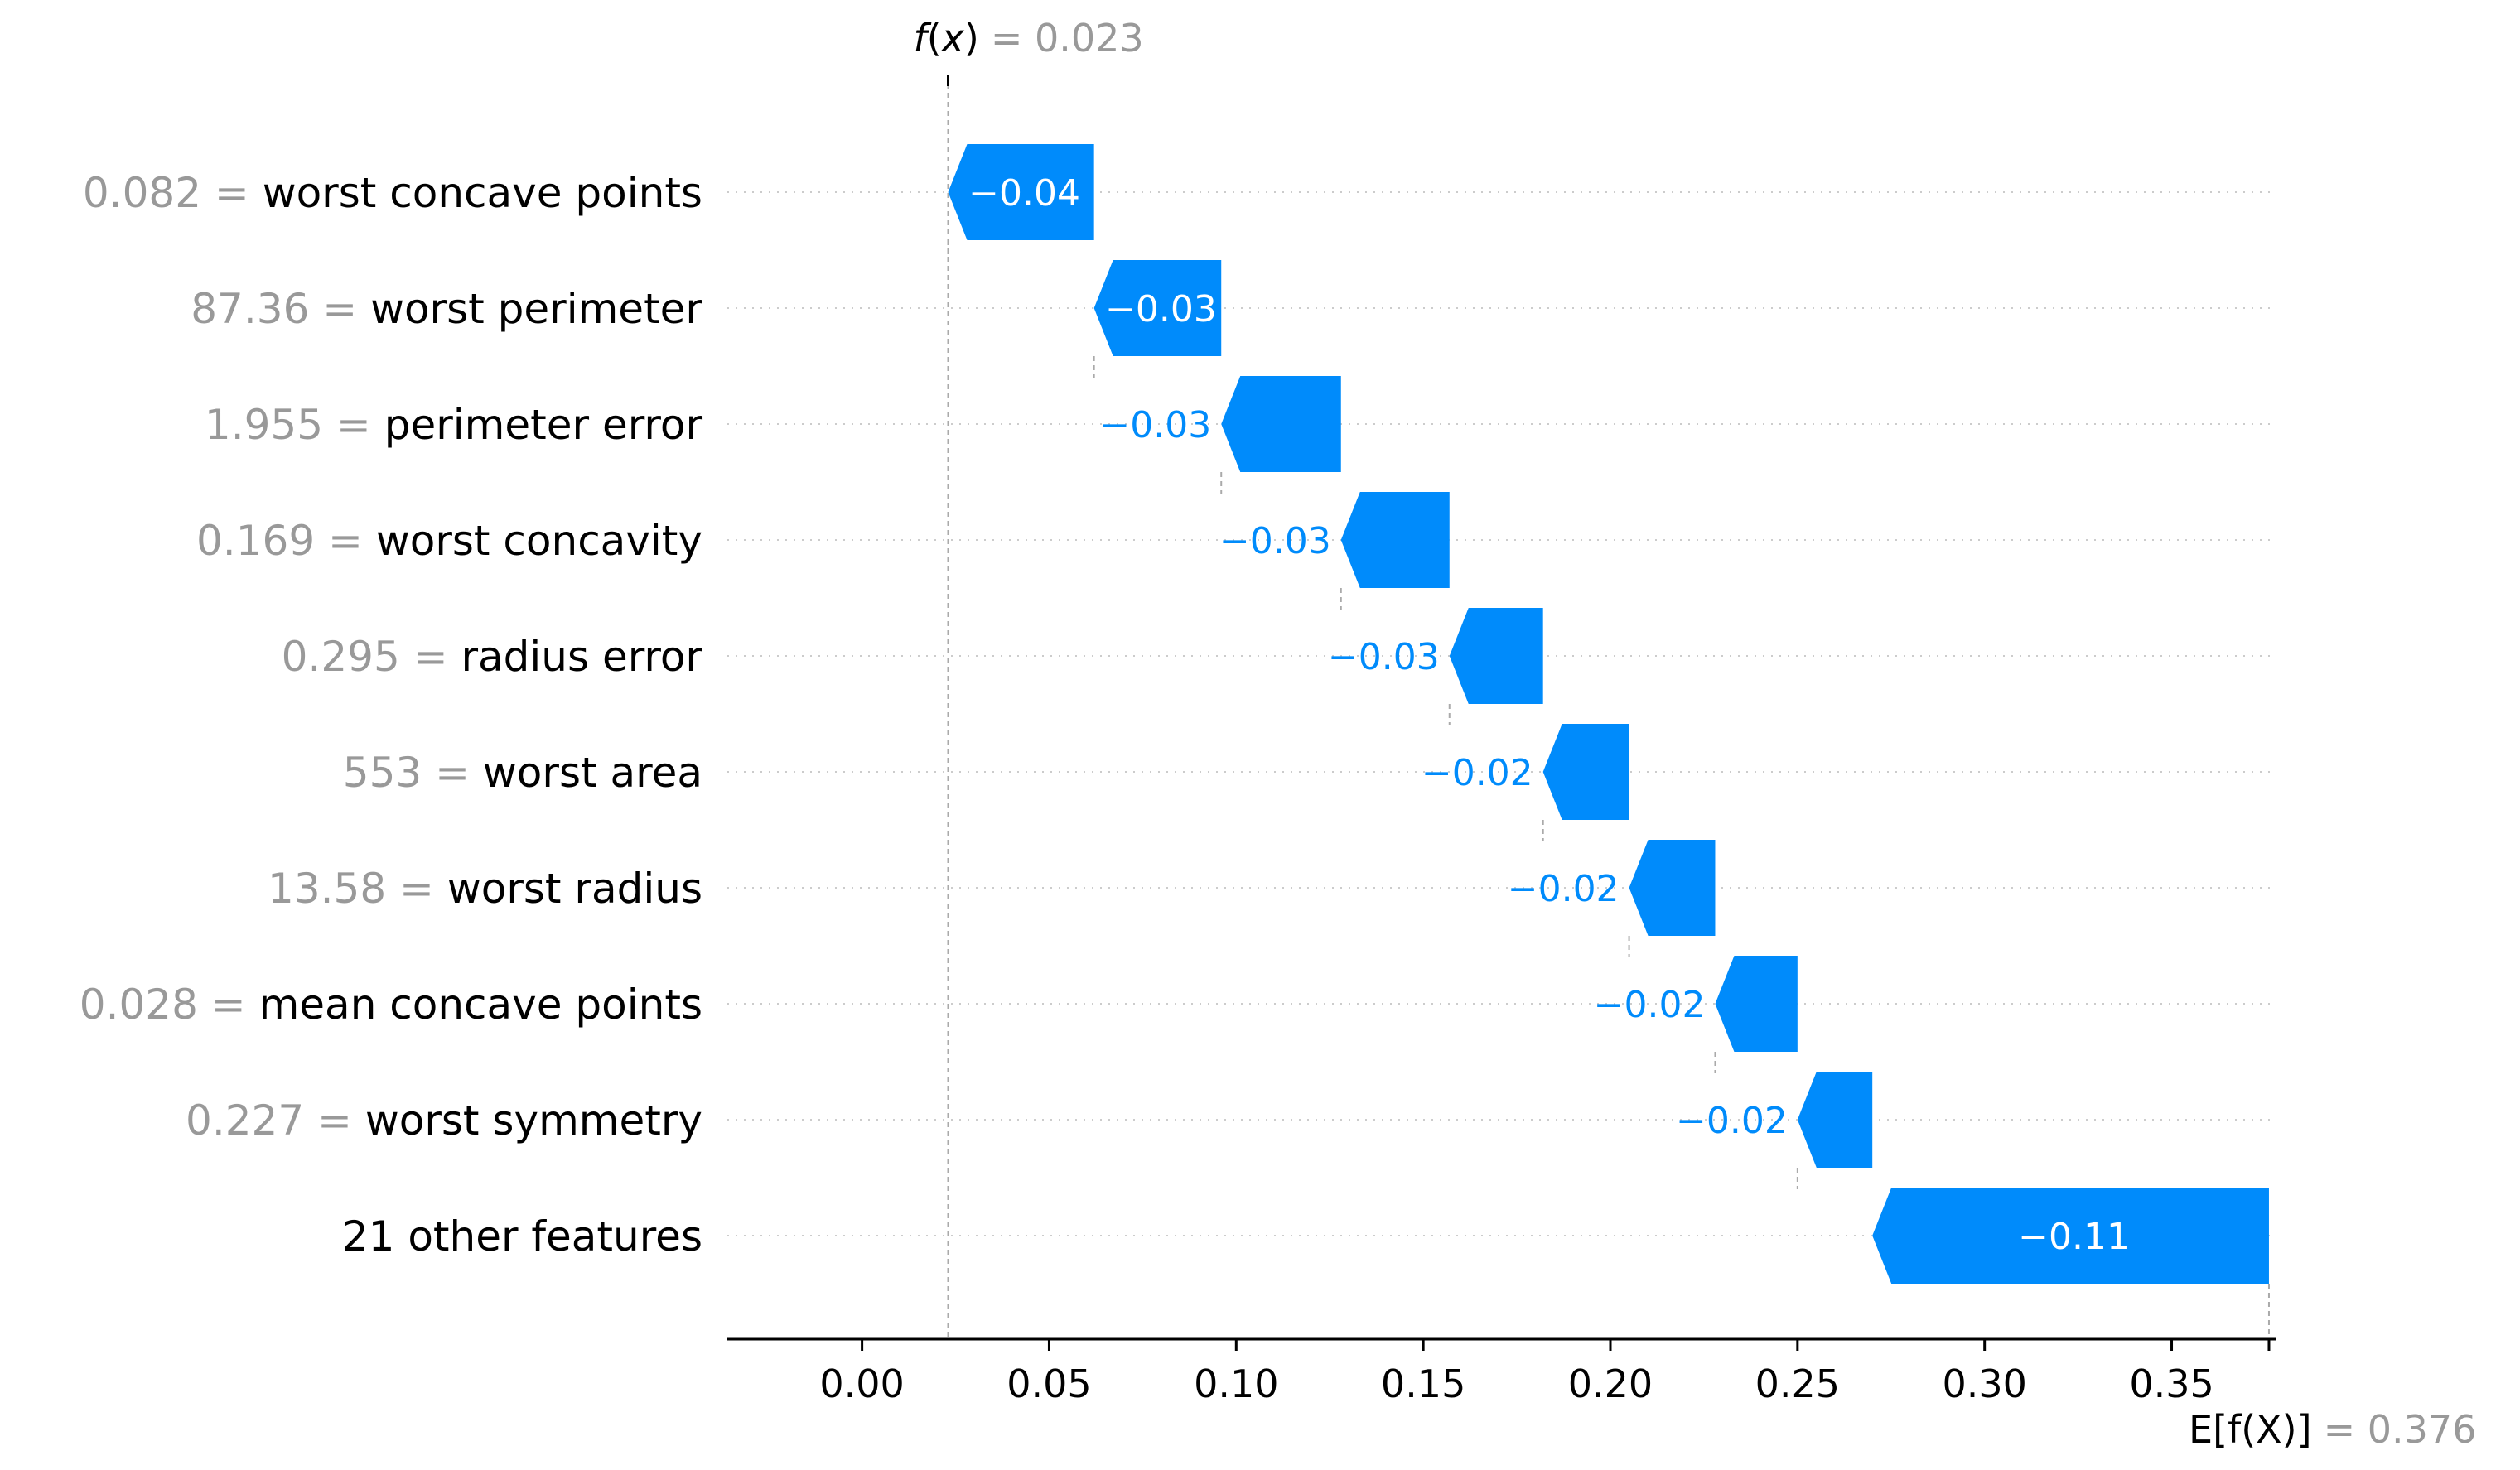  Describe the element at coordinates (536, 309) in the screenshot. I see `feature-name: worst perimeter` at that location.